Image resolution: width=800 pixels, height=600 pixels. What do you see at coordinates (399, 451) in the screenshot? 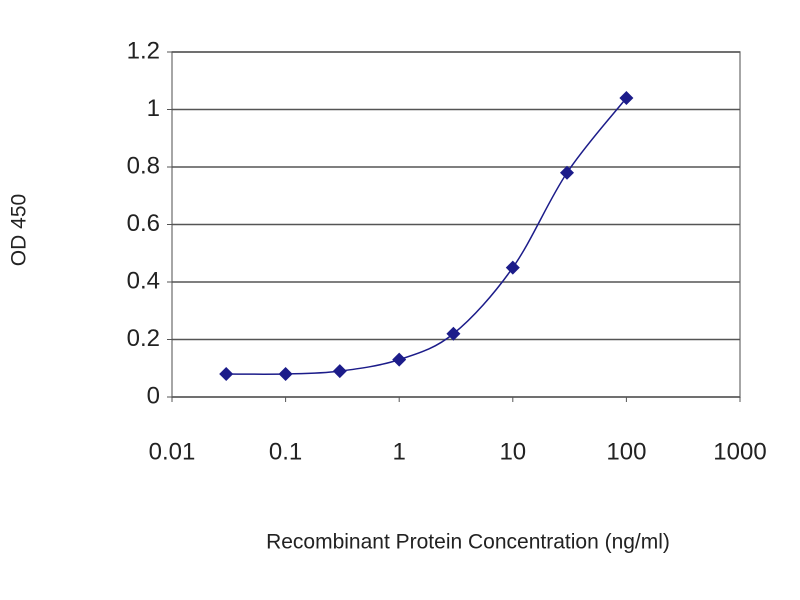
I see `x-tick-label: 1` at bounding box center [399, 451].